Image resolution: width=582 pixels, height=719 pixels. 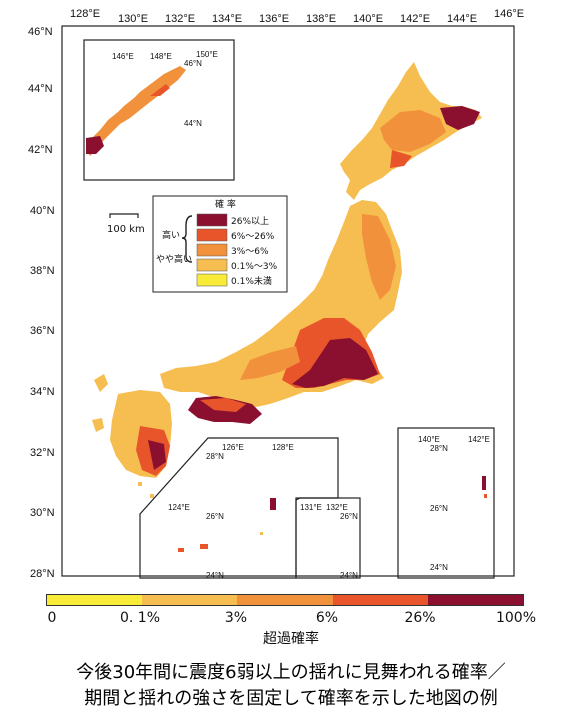 What do you see at coordinates (233, 447) in the screenshot?
I see `inset-lon-label: 126°E` at bounding box center [233, 447].